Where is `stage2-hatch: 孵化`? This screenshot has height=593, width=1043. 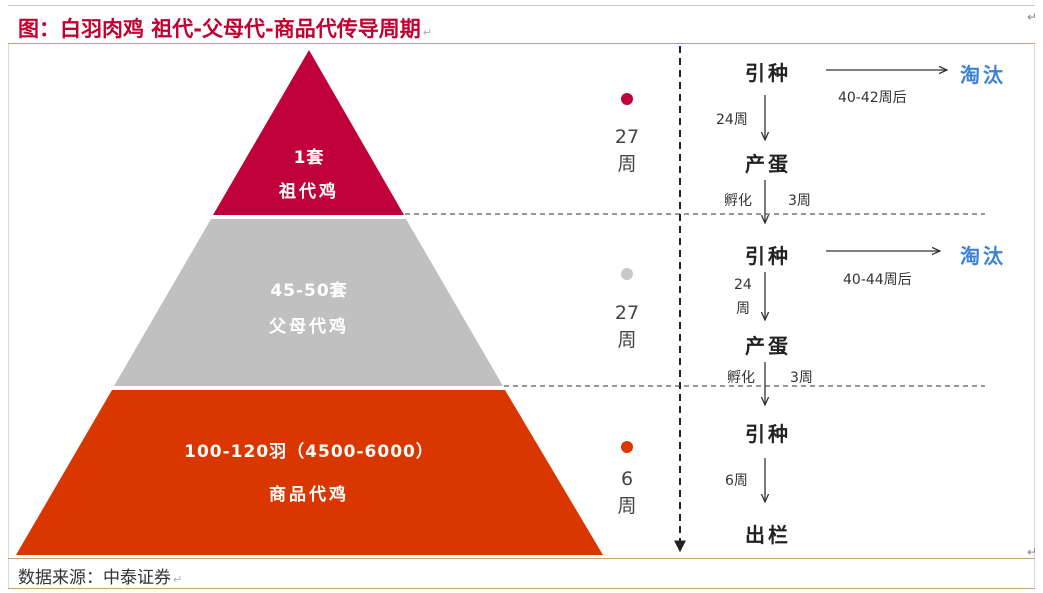
stage2-hatch: 孵化 is located at coordinates (741, 378).